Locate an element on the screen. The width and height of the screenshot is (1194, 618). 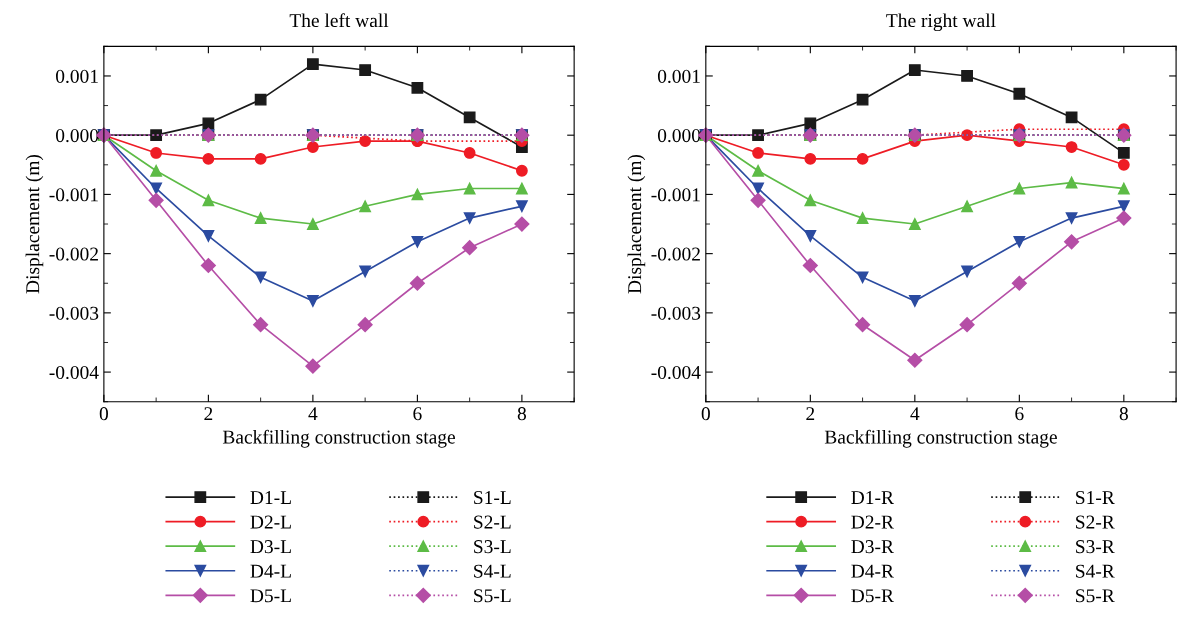
legend-label: S1-R is located at coordinates (1095, 498).